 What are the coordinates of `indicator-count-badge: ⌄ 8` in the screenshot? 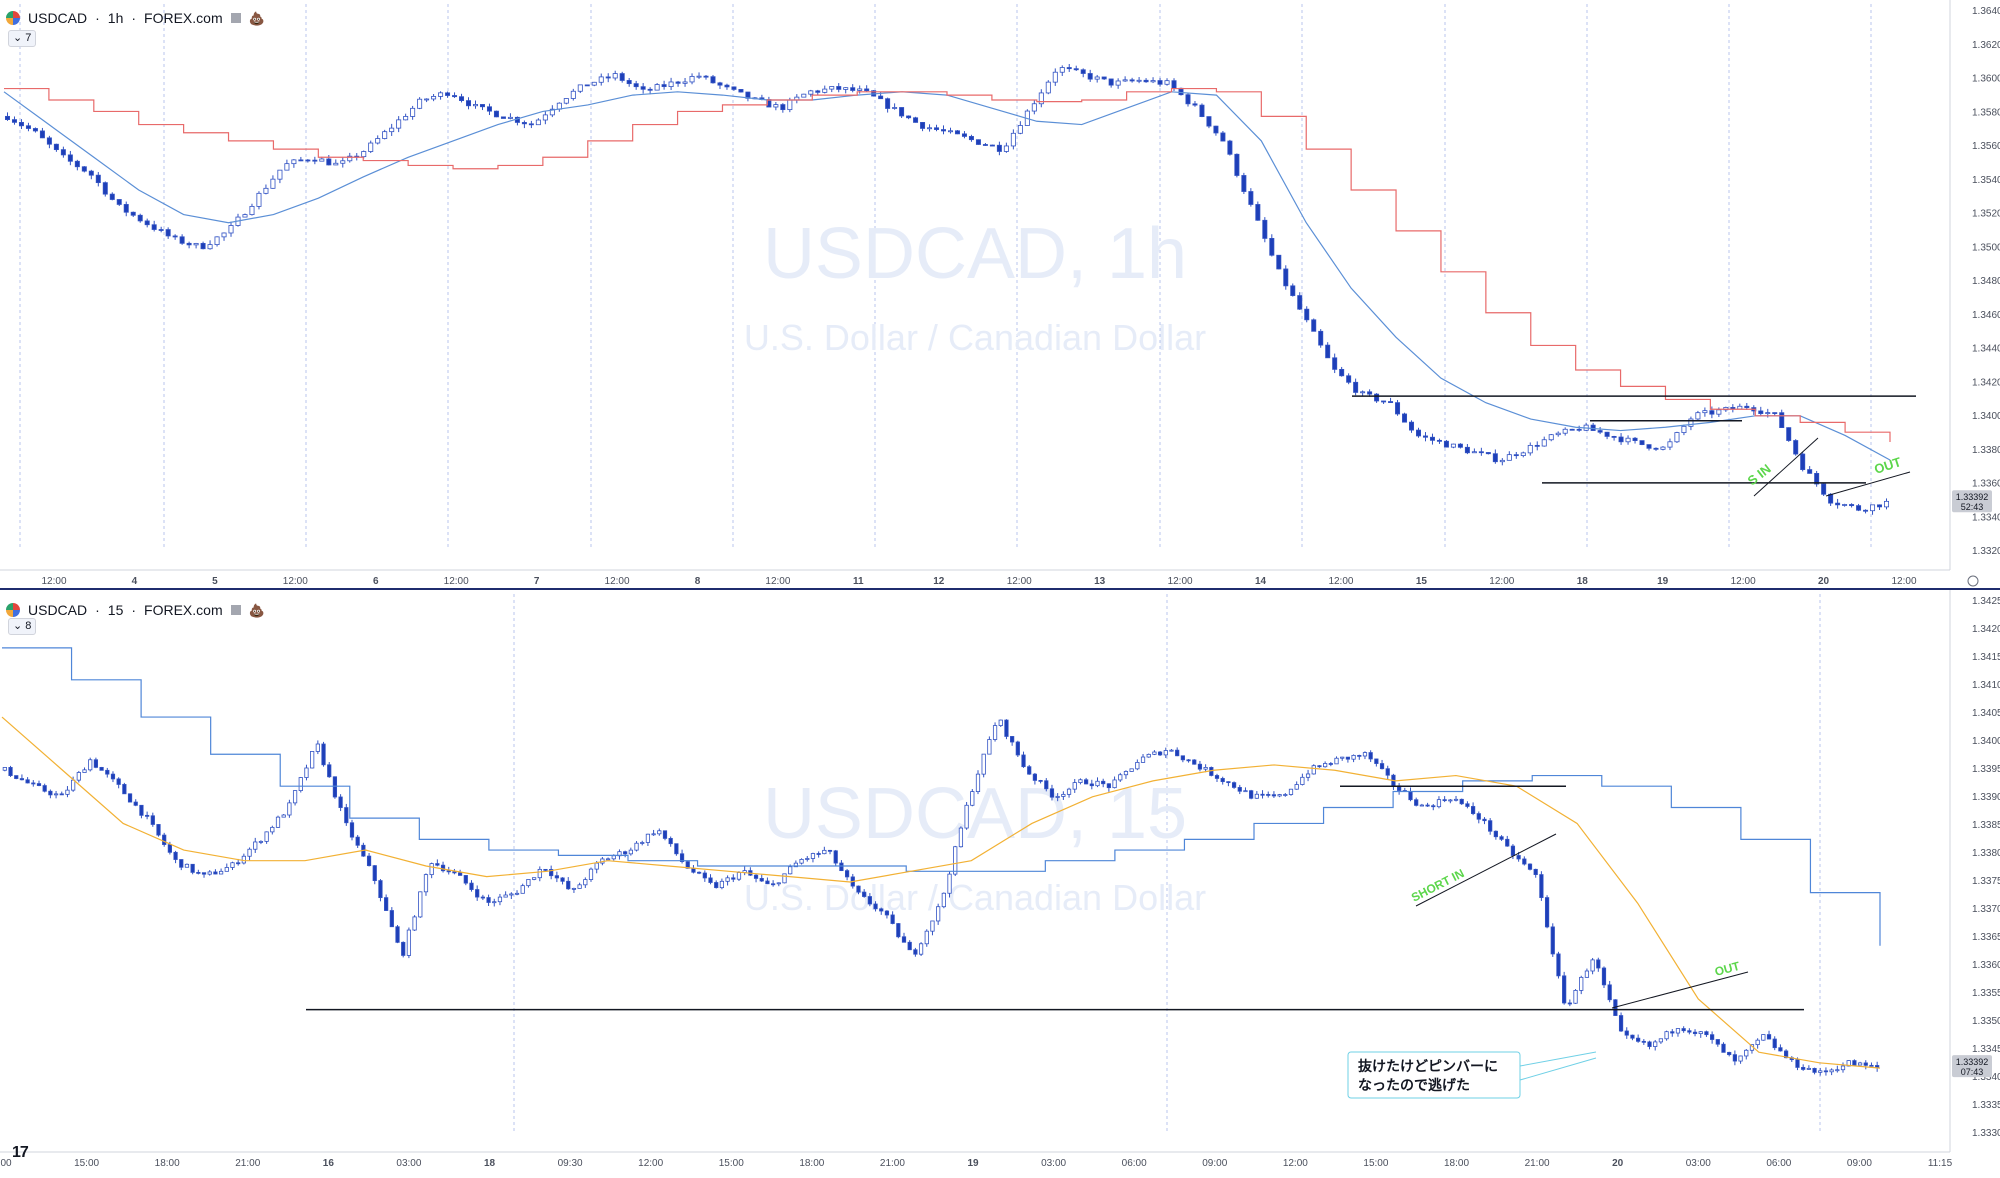 It's located at (22, 626).